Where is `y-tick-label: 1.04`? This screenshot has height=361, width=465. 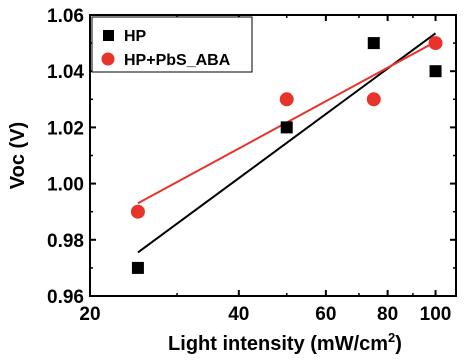 y-tick-label: 1.04 is located at coordinates (65, 72).